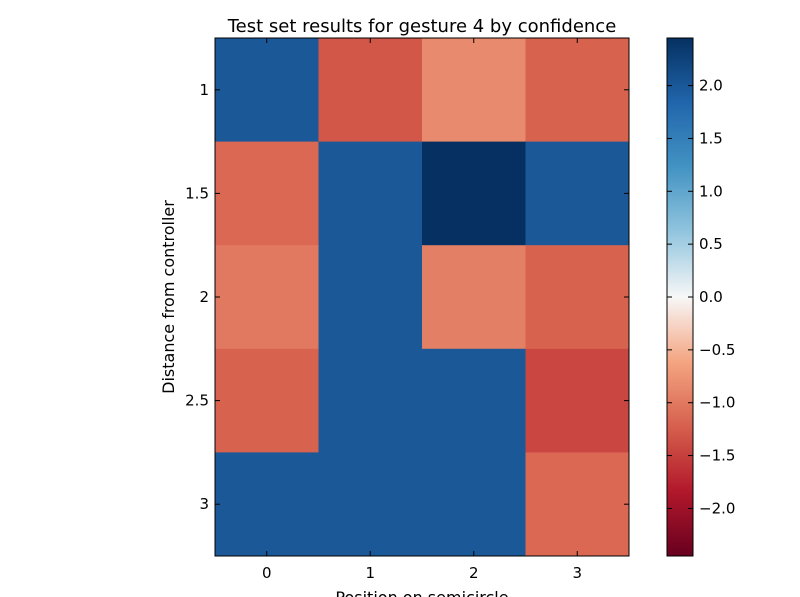  Describe the element at coordinates (204, 504) in the screenshot. I see `y-tick-label: 3` at that location.